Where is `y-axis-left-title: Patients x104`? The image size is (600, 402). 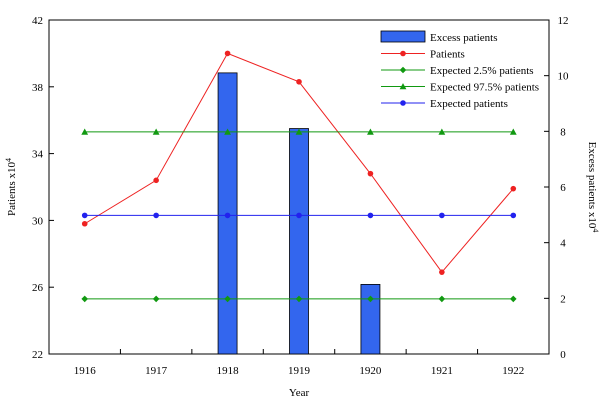
y-axis-left-title: Patients x104 is located at coordinates (11, 187).